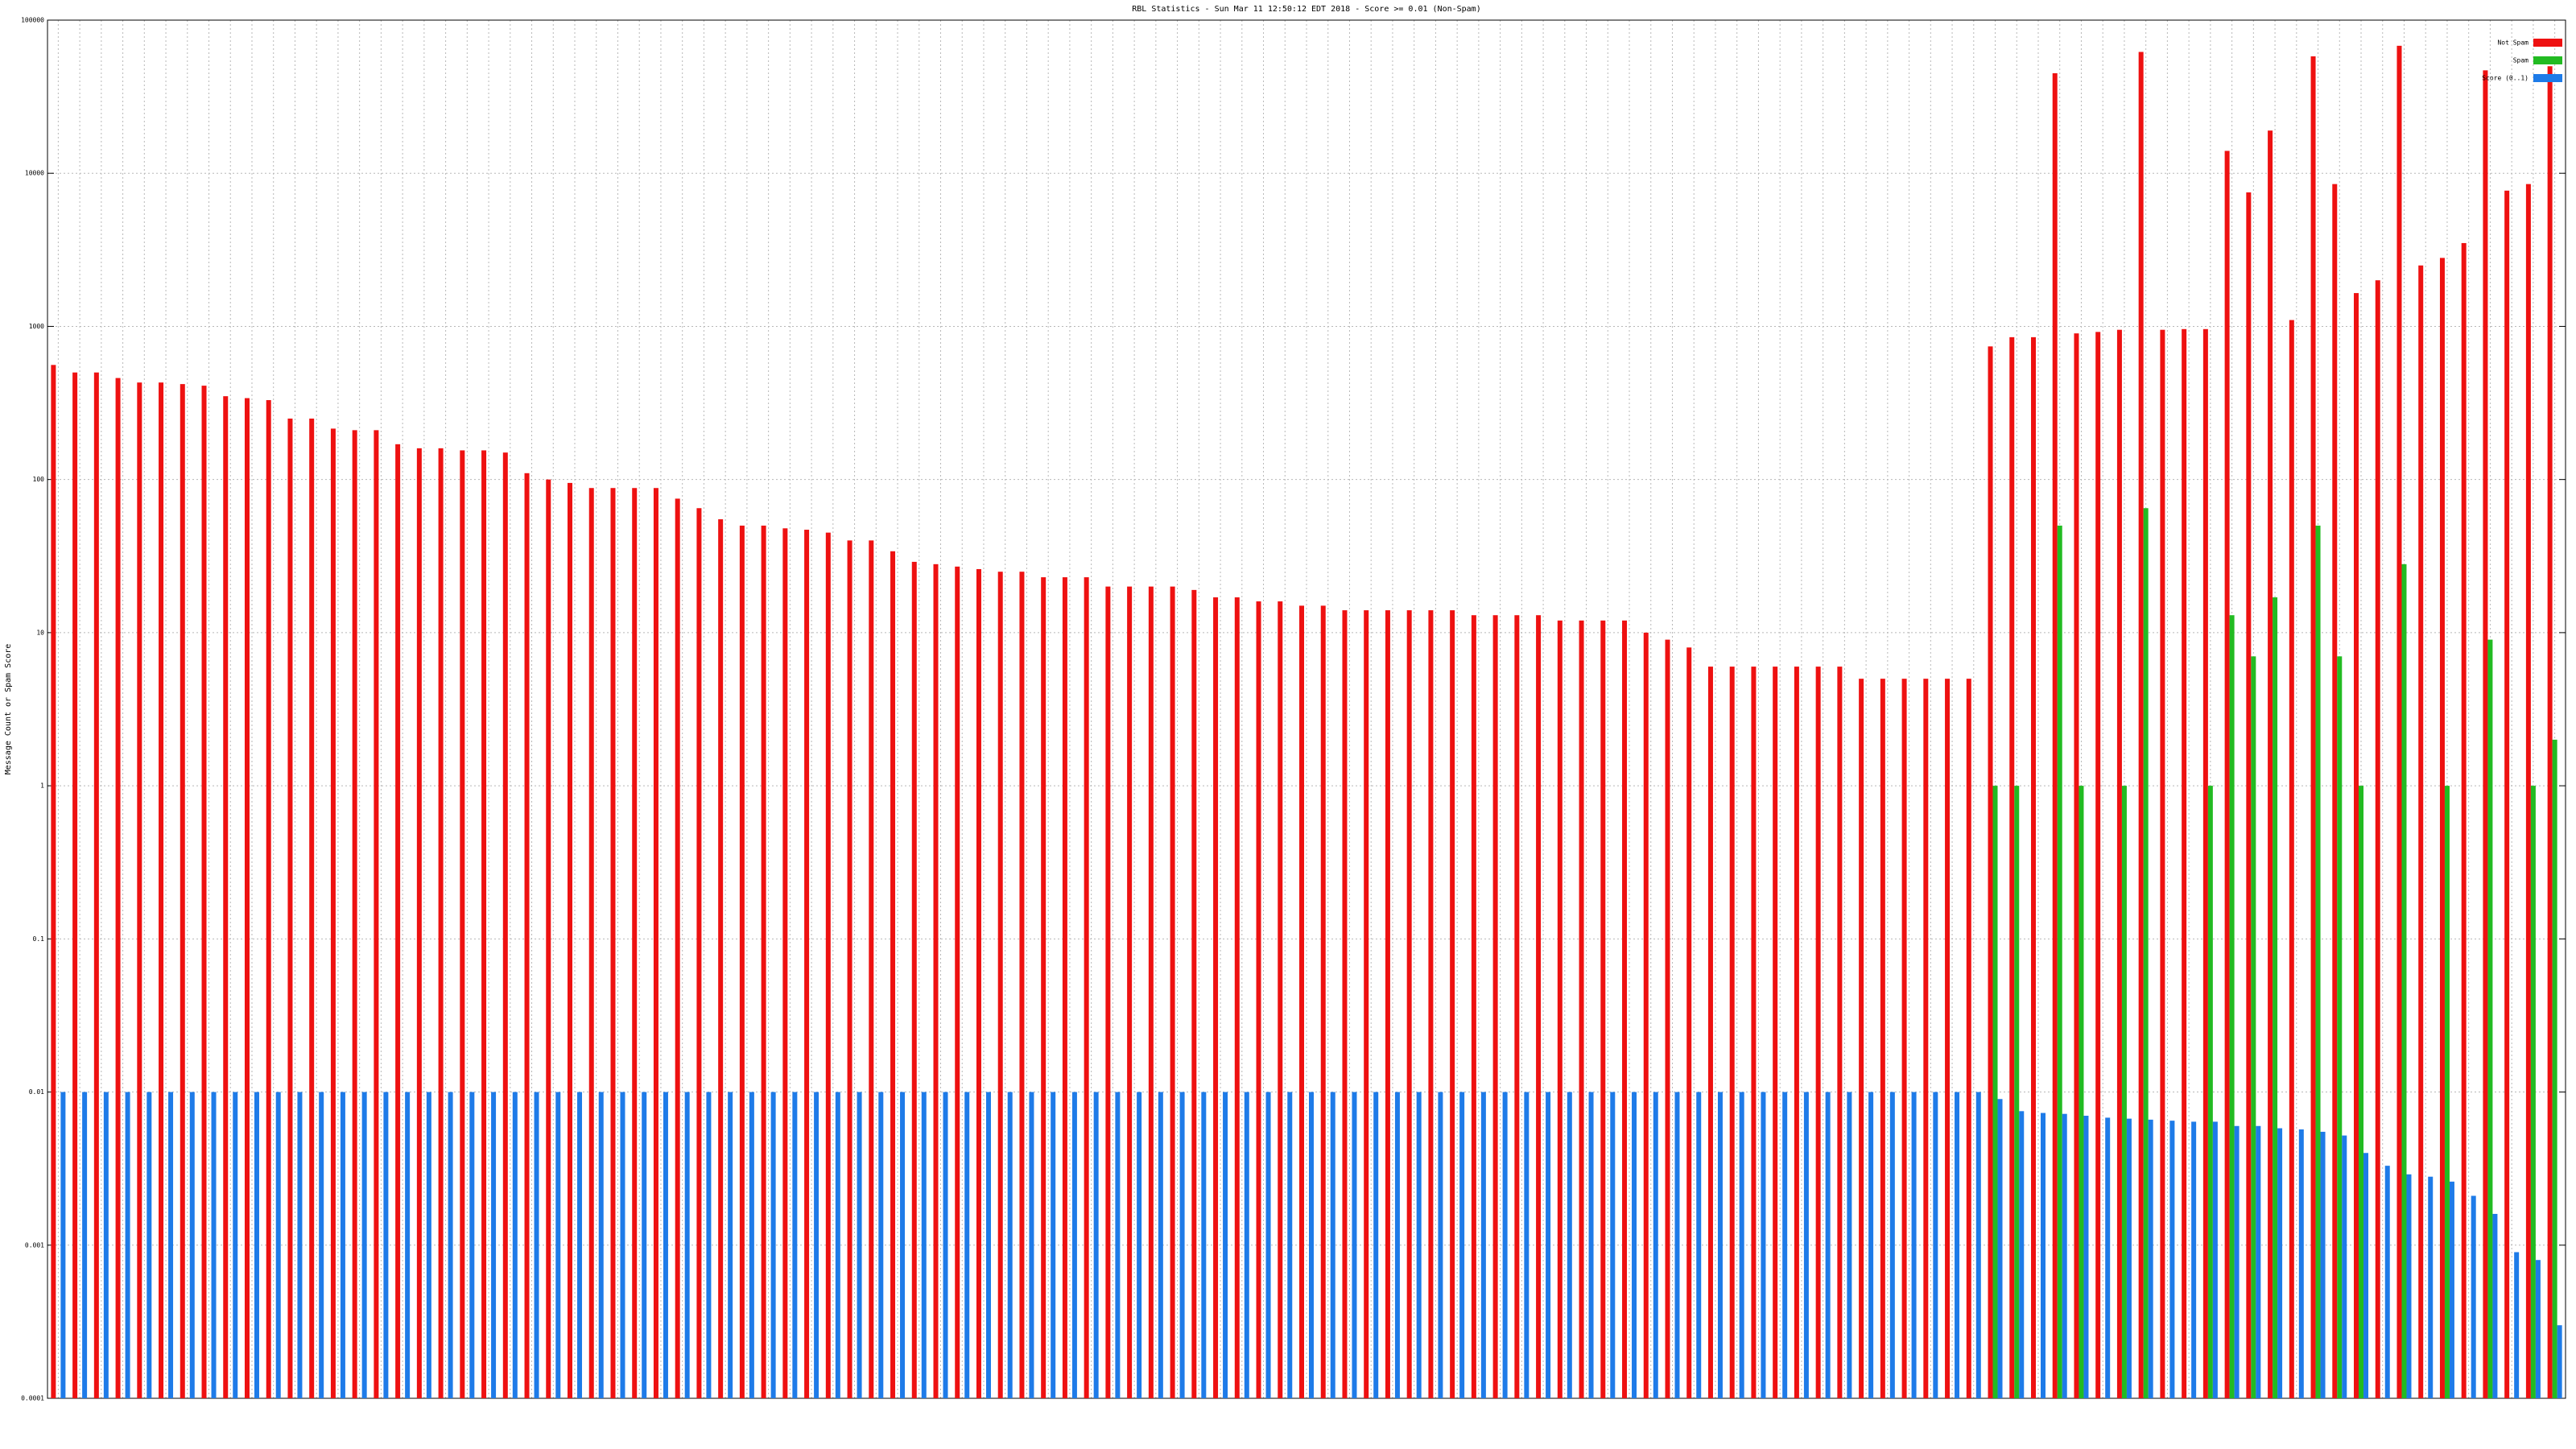  What do you see at coordinates (42, 786) in the screenshot?
I see `y-tick-label: 1` at bounding box center [42, 786].